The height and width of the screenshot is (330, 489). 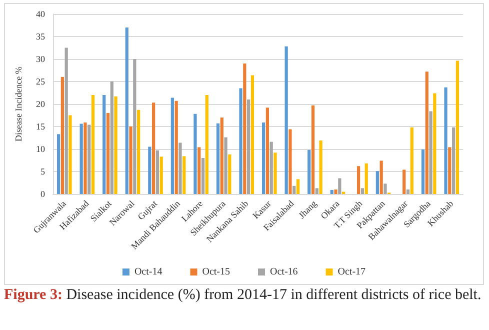 What do you see at coordinates (19, 104) in the screenshot?
I see `y-axis-title: Disease Incidence %` at bounding box center [19, 104].